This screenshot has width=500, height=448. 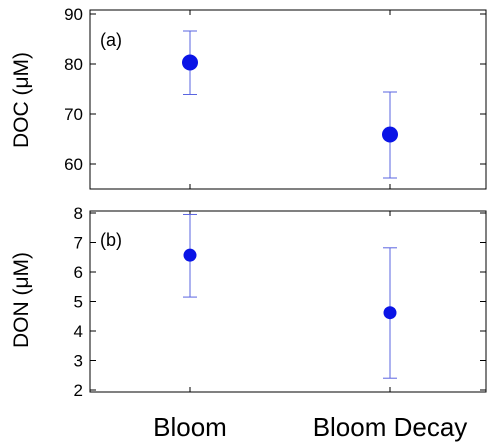 What do you see at coordinates (390, 427) in the screenshot?
I see `xlabel-bloom-decay: Bloom Decay` at bounding box center [390, 427].